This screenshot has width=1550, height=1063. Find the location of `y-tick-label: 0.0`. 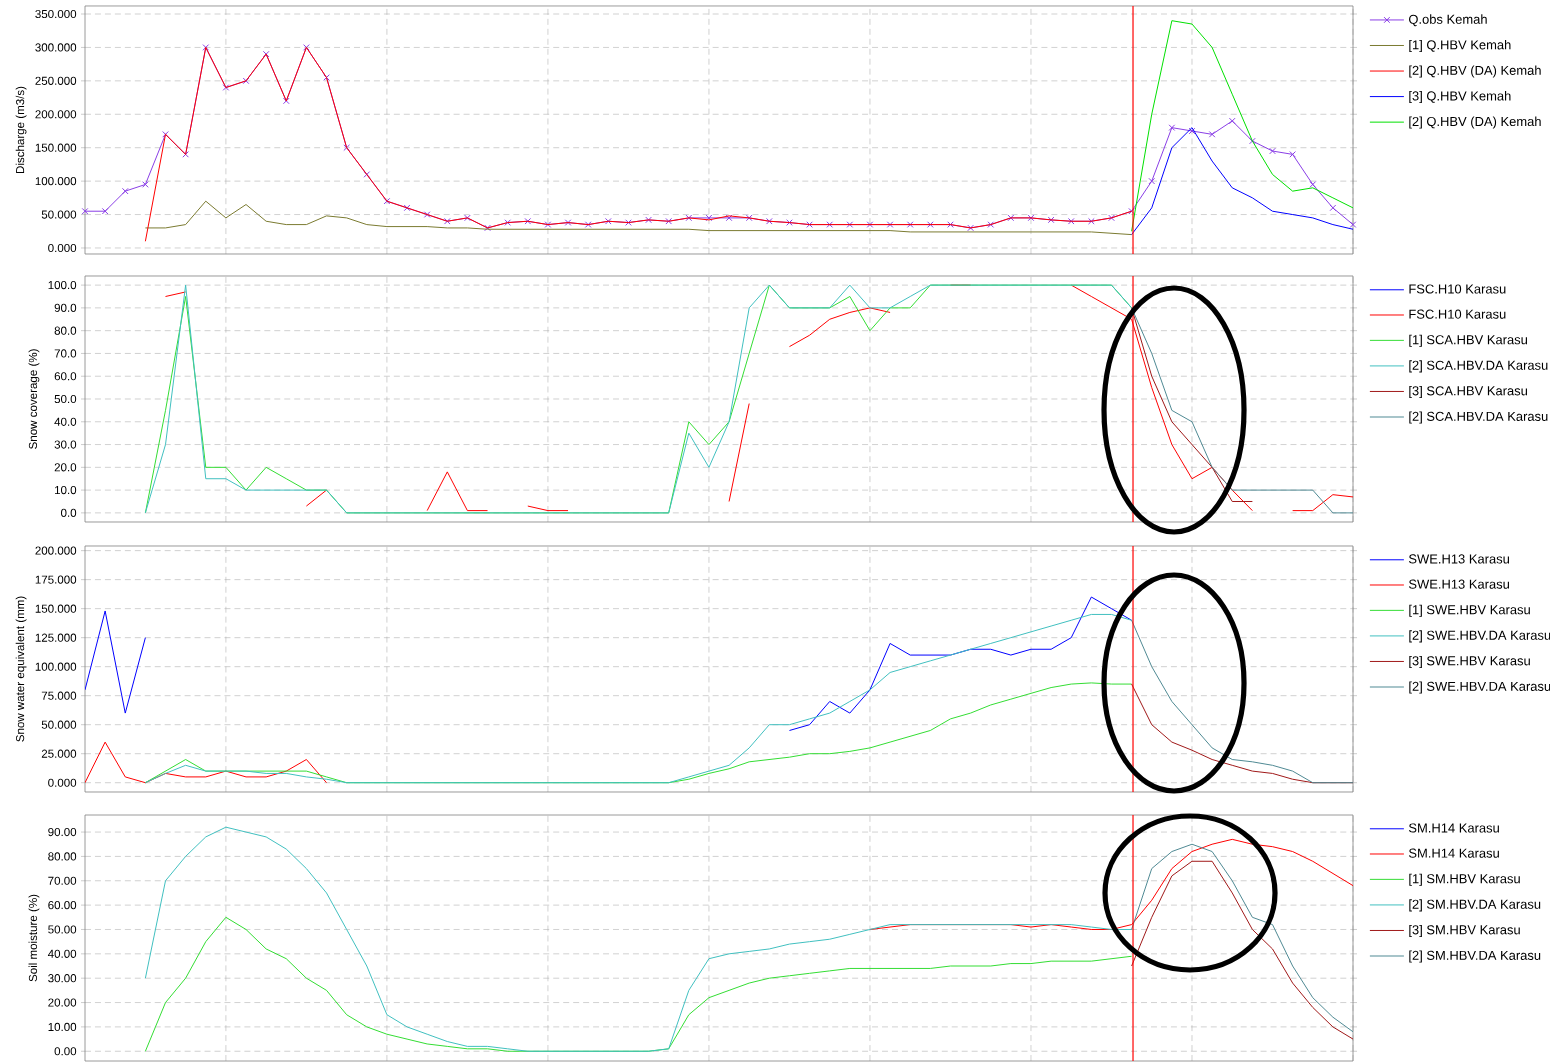

y-tick-label: 0.0 is located at coordinates (68, 512).